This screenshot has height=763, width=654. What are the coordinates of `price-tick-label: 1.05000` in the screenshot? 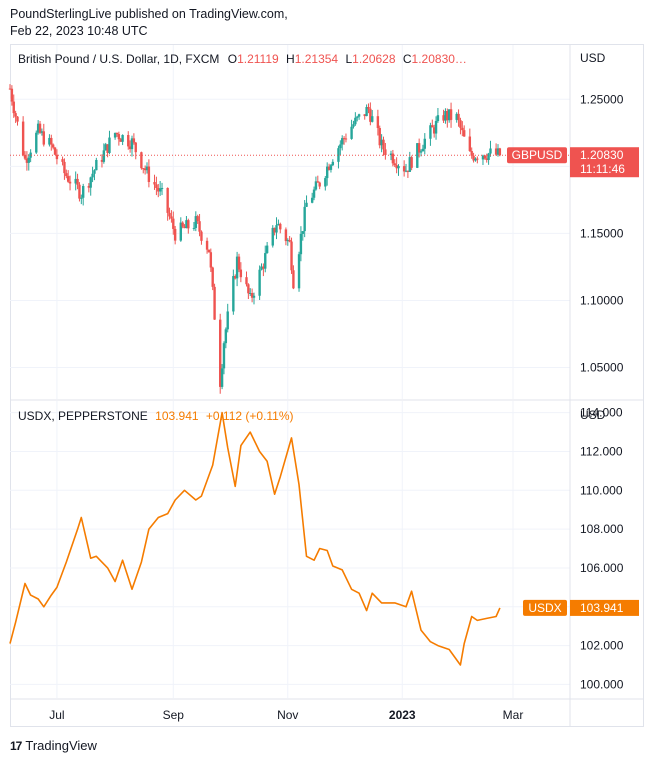 It's located at (602, 367).